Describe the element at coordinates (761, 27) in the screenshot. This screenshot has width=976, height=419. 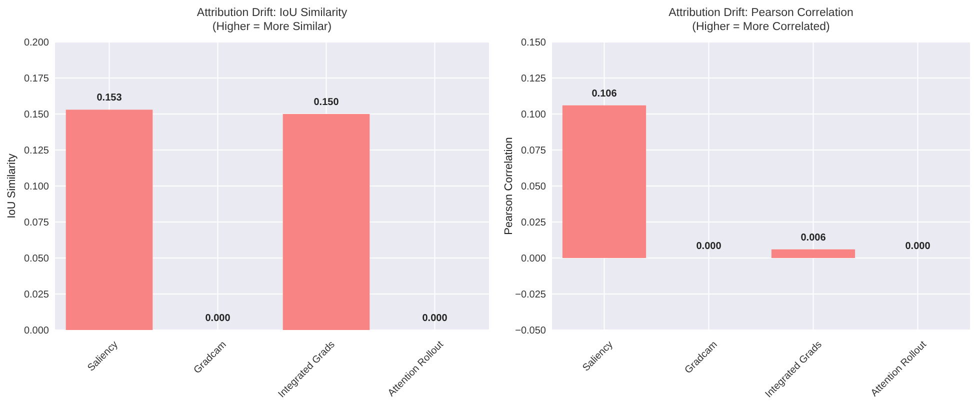
I see `chart-subtitle: (Higher = More Correlated)` at that location.